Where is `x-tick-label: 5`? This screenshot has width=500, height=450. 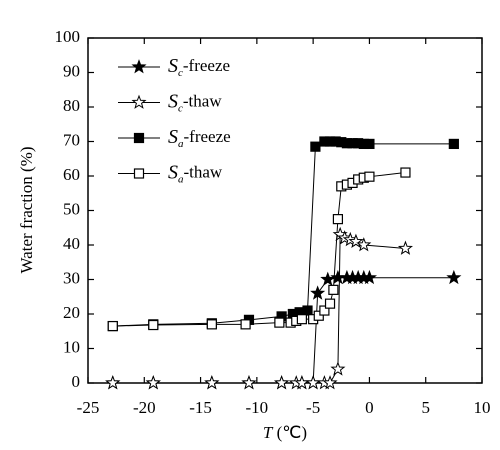 x-tick-label: 5 is located at coordinates (425, 407).